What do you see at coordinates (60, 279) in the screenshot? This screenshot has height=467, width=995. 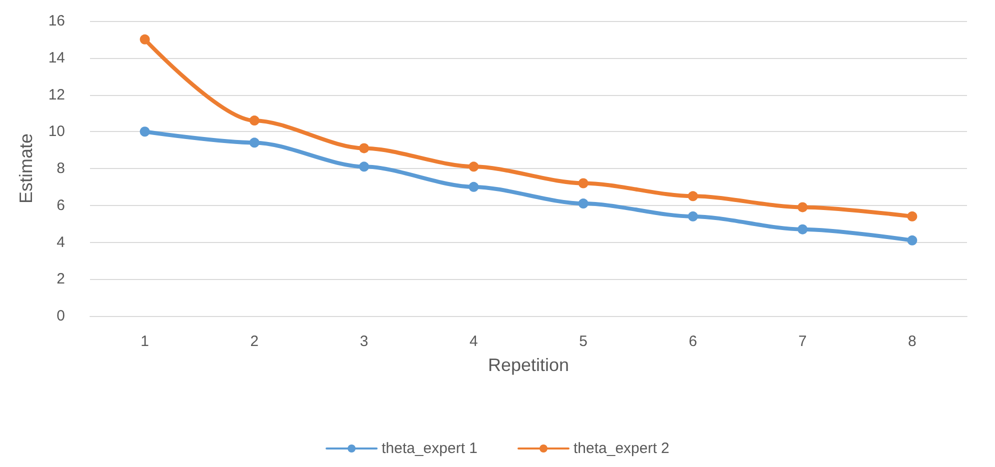 I see `y-tick-label: 2` at bounding box center [60, 279].